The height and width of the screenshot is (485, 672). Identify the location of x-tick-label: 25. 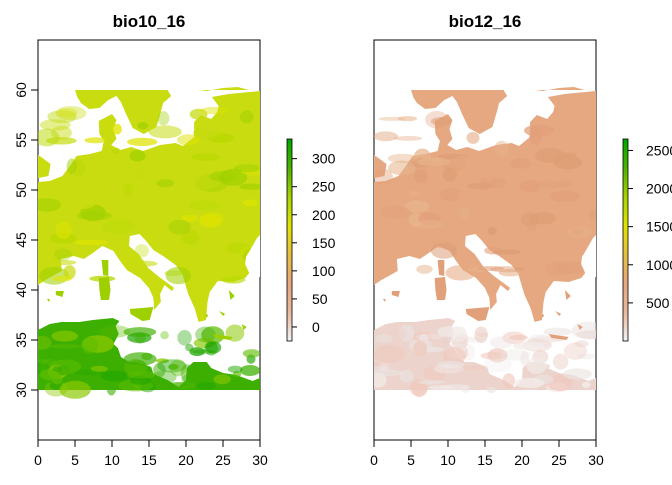
(559, 460).